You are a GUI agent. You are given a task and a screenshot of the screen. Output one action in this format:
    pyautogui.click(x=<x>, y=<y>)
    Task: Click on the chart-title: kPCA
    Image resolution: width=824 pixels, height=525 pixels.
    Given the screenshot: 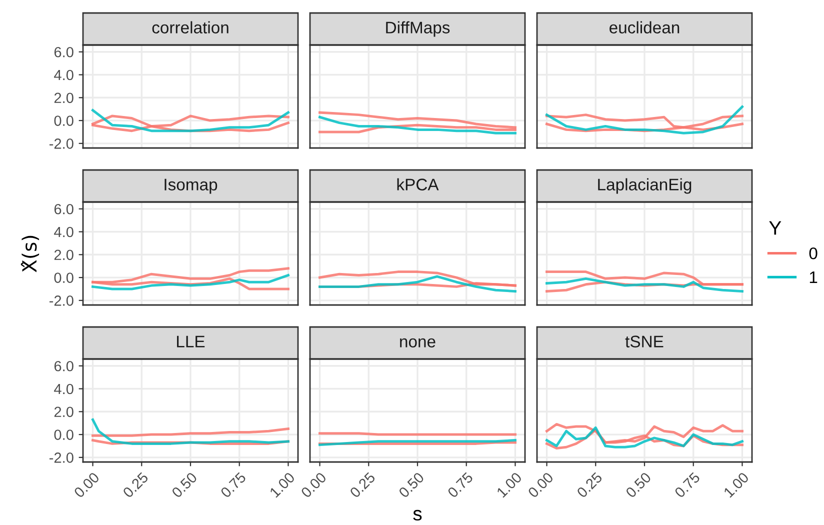 What is the action you would take?
    pyautogui.click(x=418, y=184)
    